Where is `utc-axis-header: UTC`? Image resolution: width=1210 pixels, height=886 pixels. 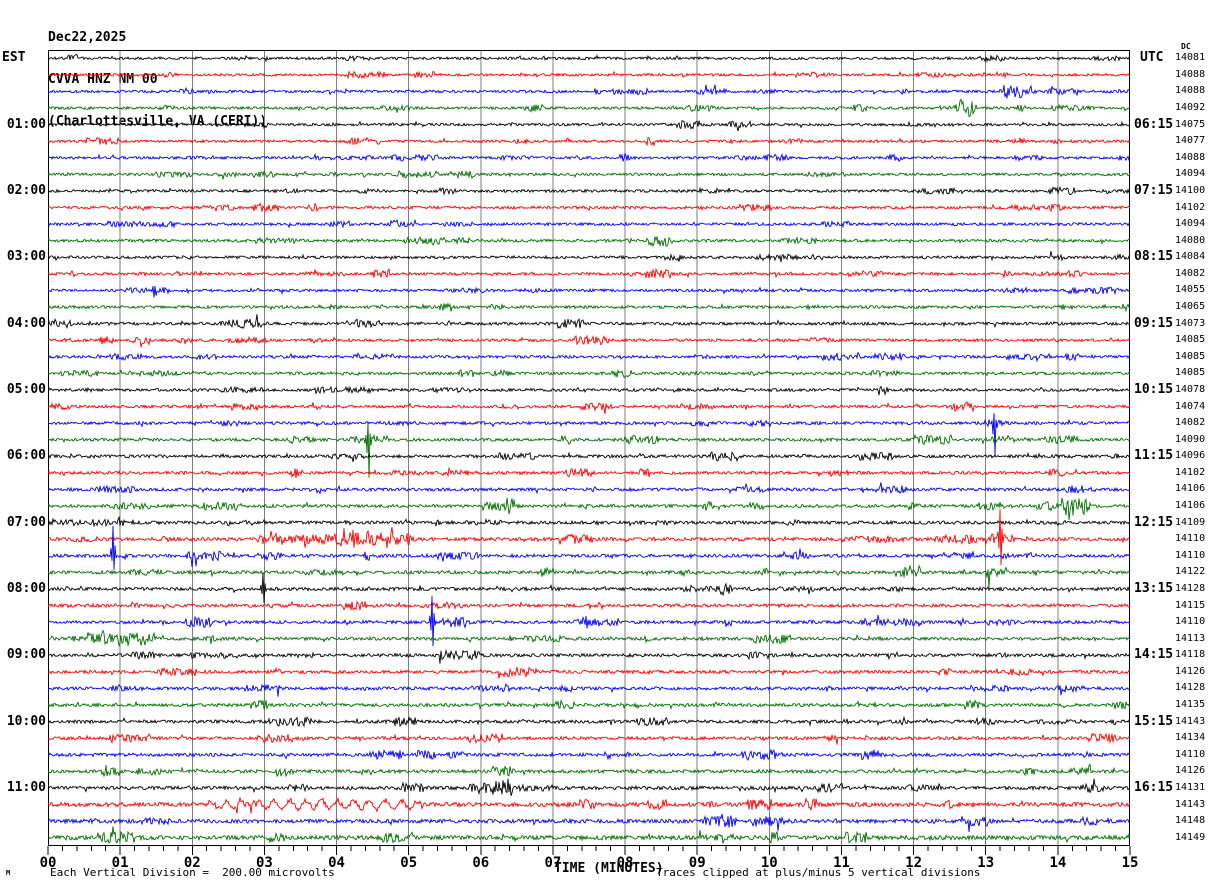 utc-axis-header: UTC is located at coordinates (1152, 57).